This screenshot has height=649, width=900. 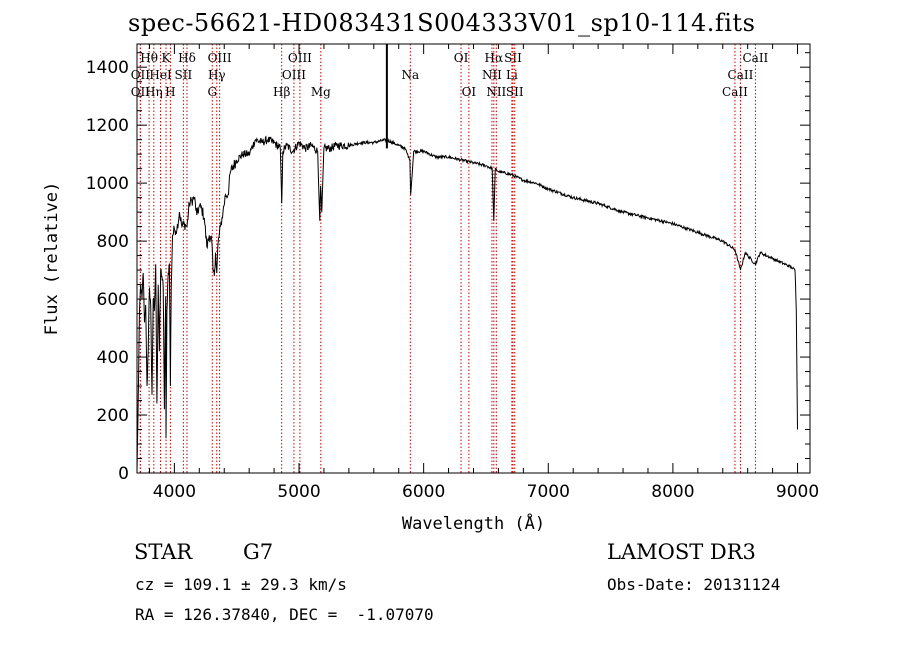 What do you see at coordinates (321, 92) in the screenshot?
I see `marker-label: Mg` at bounding box center [321, 92].